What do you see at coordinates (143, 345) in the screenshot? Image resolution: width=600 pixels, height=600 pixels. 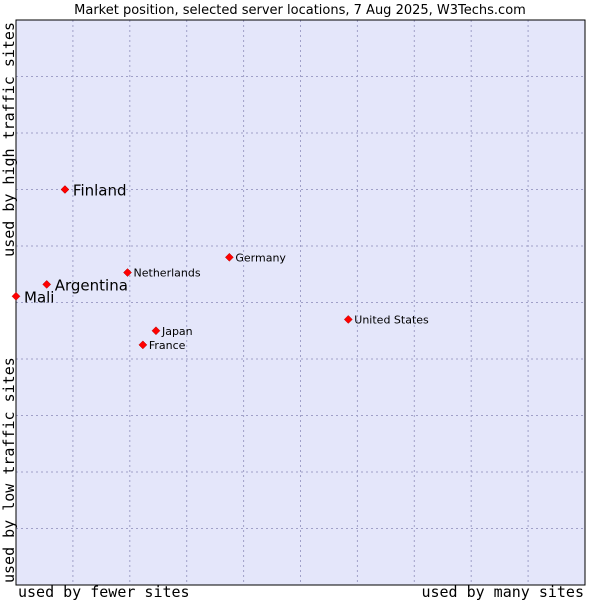 I see `point-marker-france` at bounding box center [143, 345].